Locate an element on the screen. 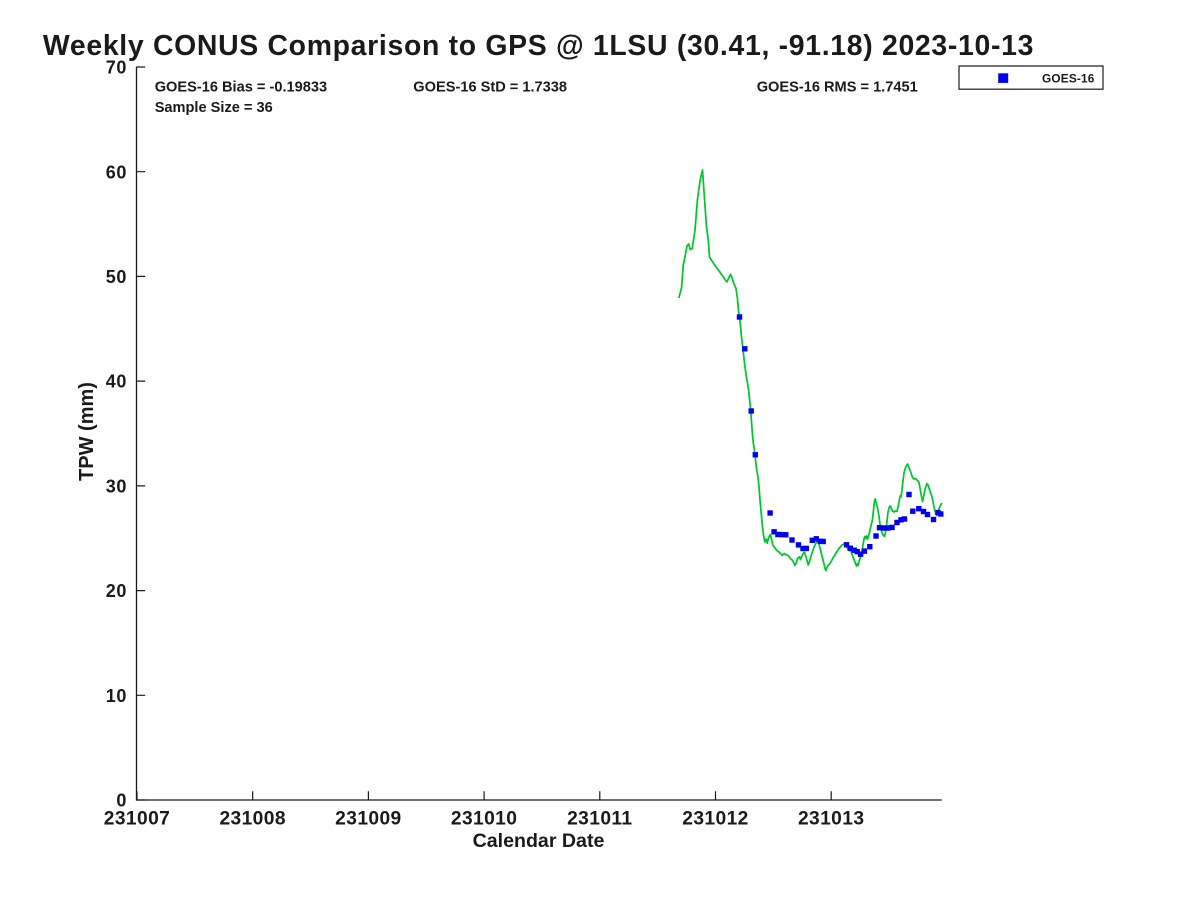  svg-text: 0 is located at coordinates (121, 801).